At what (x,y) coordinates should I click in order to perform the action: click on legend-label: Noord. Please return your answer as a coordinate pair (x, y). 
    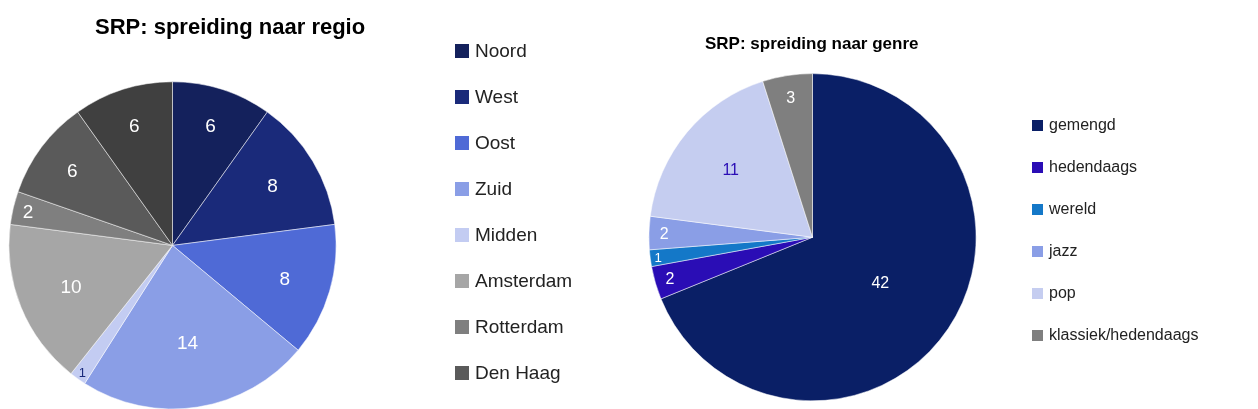
    Looking at the image, I should click on (501, 51).